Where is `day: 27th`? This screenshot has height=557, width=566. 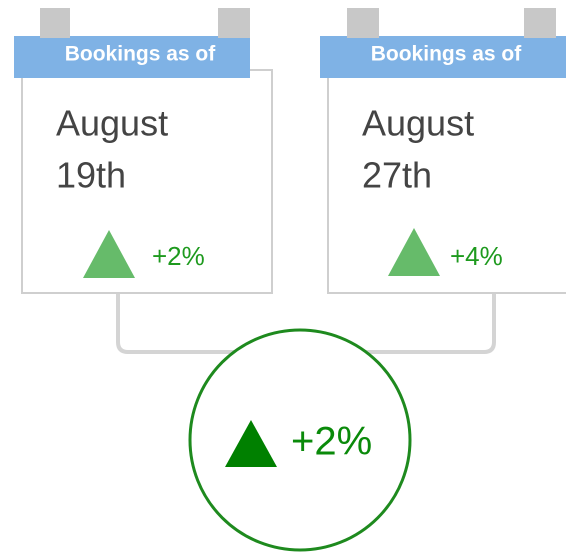 day: 27th is located at coordinates (397, 175).